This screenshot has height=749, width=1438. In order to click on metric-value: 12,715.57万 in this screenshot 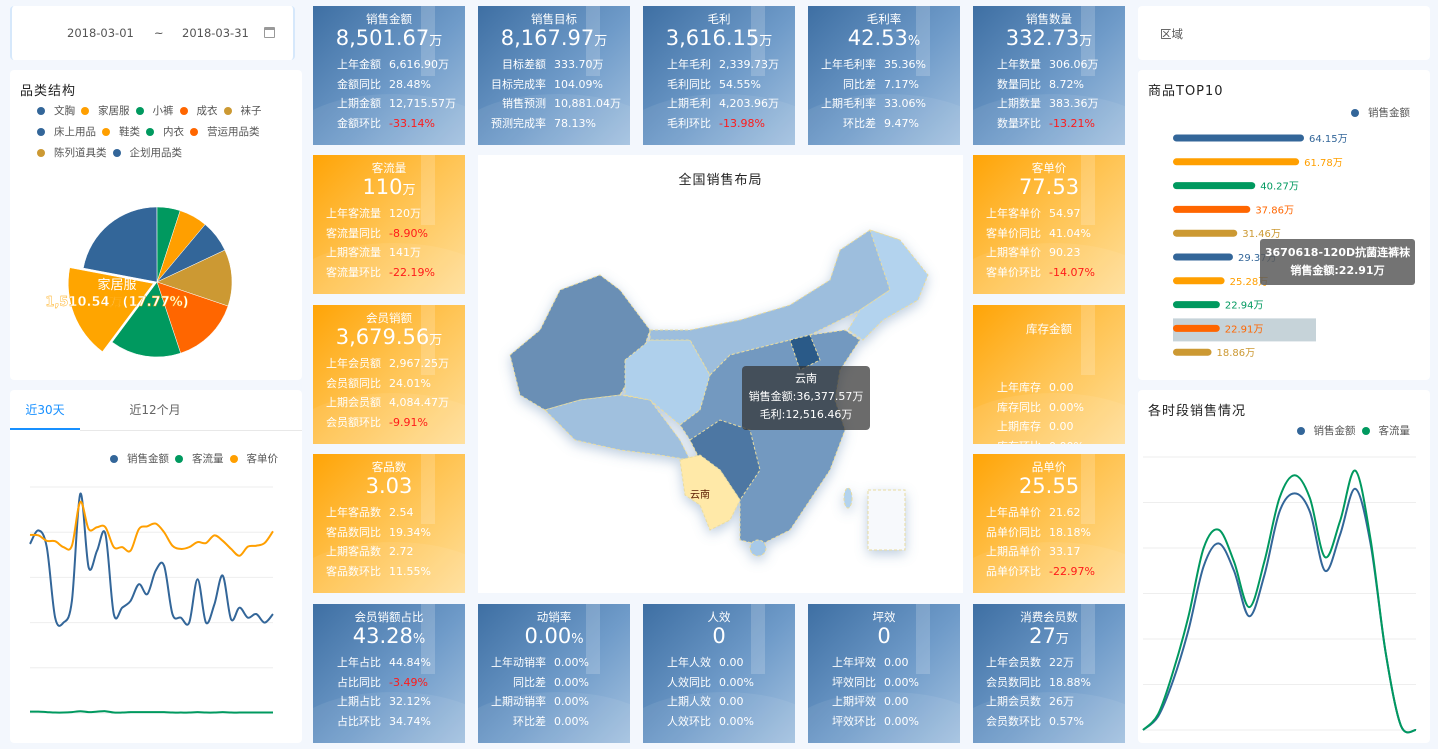, I will do `click(422, 103)`.